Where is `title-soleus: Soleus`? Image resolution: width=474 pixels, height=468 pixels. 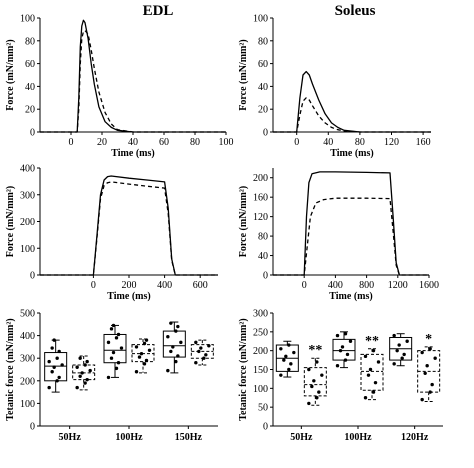 title-soleus: Soleus is located at coordinates (355, 11).